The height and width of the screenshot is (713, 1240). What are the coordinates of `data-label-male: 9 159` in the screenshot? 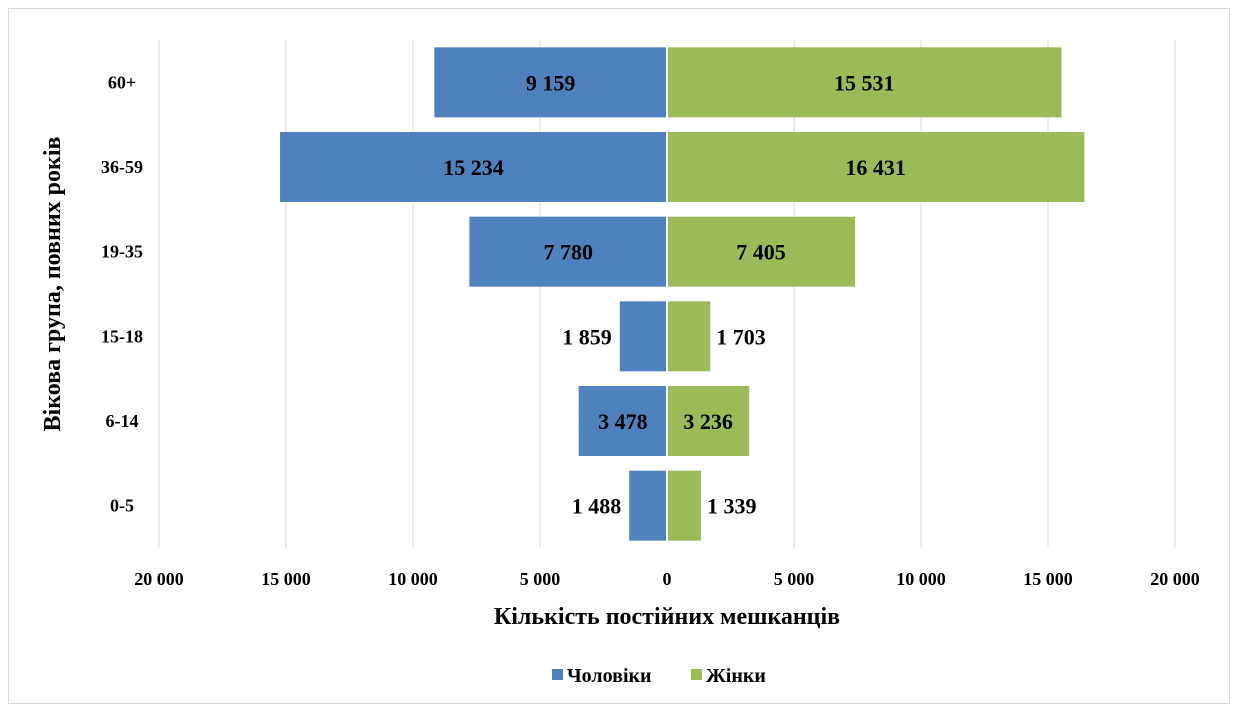 It's located at (551, 82).